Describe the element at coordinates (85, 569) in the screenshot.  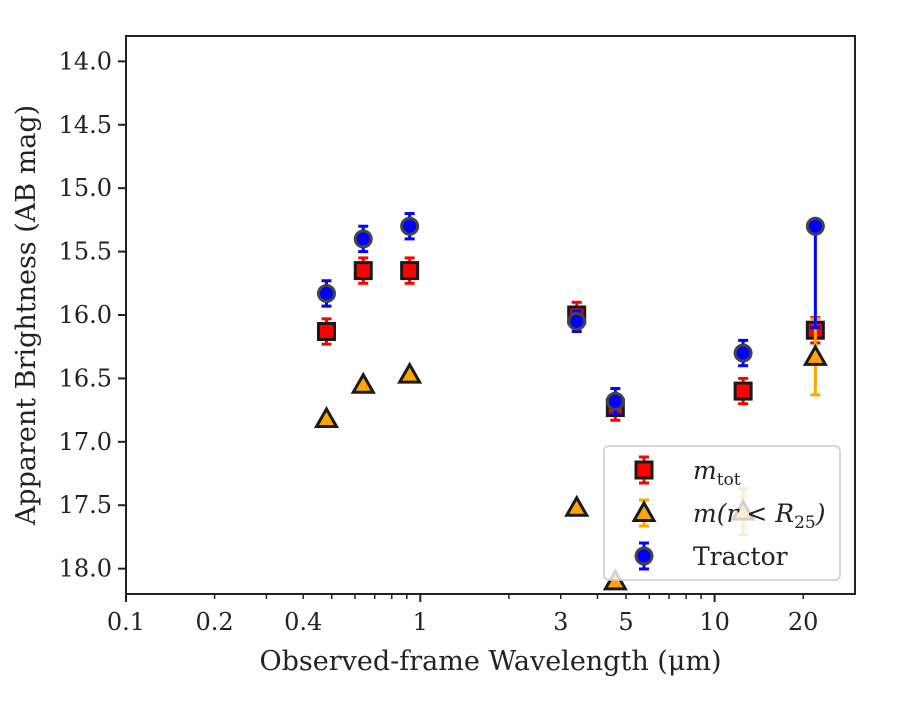
I see `y-tick-label: 18.0` at that location.